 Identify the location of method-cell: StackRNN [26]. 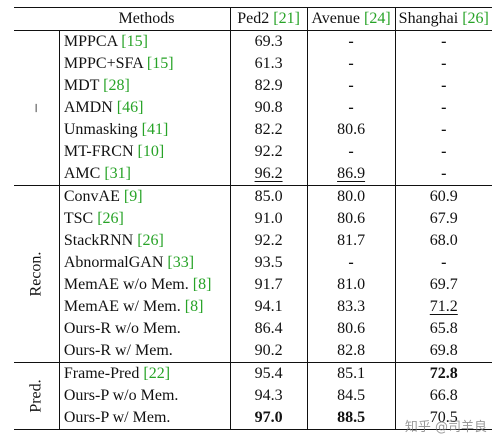
(144, 241).